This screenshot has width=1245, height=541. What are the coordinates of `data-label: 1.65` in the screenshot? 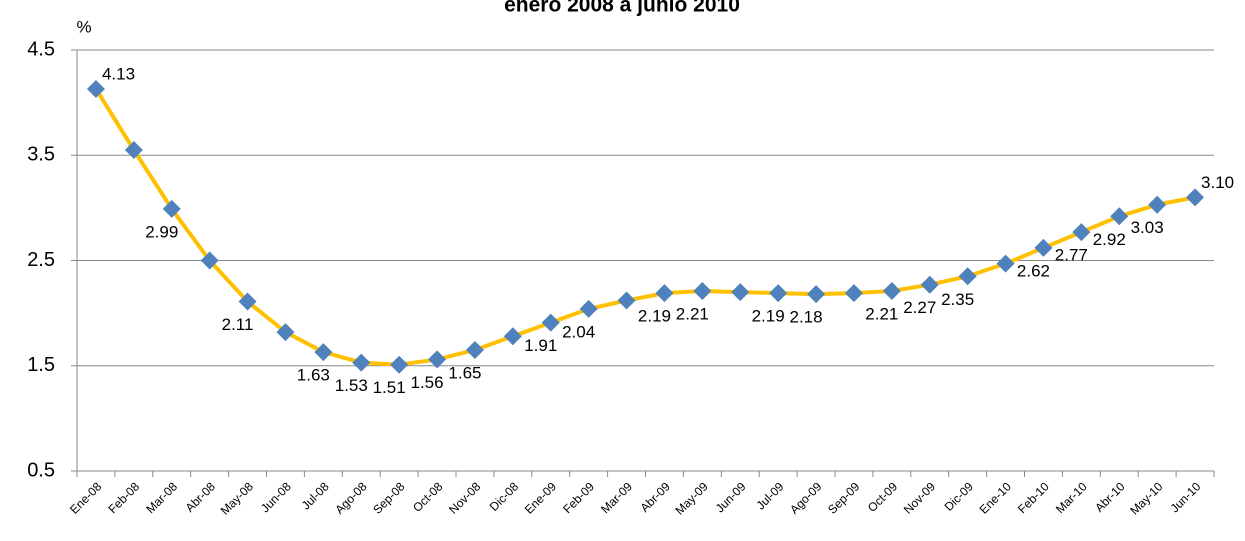 It's located at (464, 372).